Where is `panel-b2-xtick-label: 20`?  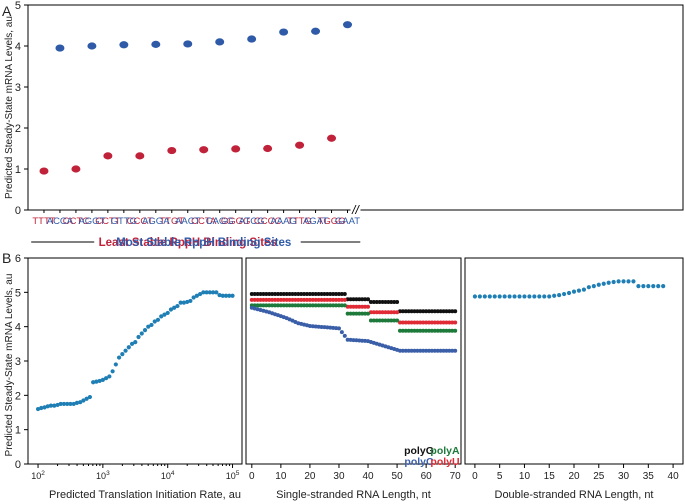
panel-b2-xtick-label: 20 is located at coordinates (310, 476).